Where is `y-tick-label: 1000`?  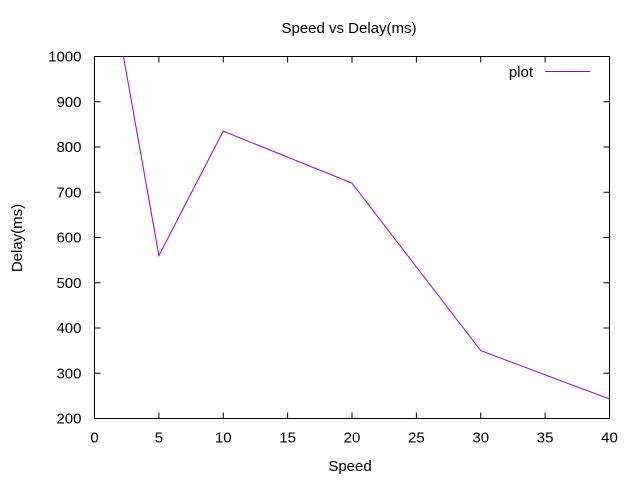
y-tick-label: 1000 is located at coordinates (64, 57).